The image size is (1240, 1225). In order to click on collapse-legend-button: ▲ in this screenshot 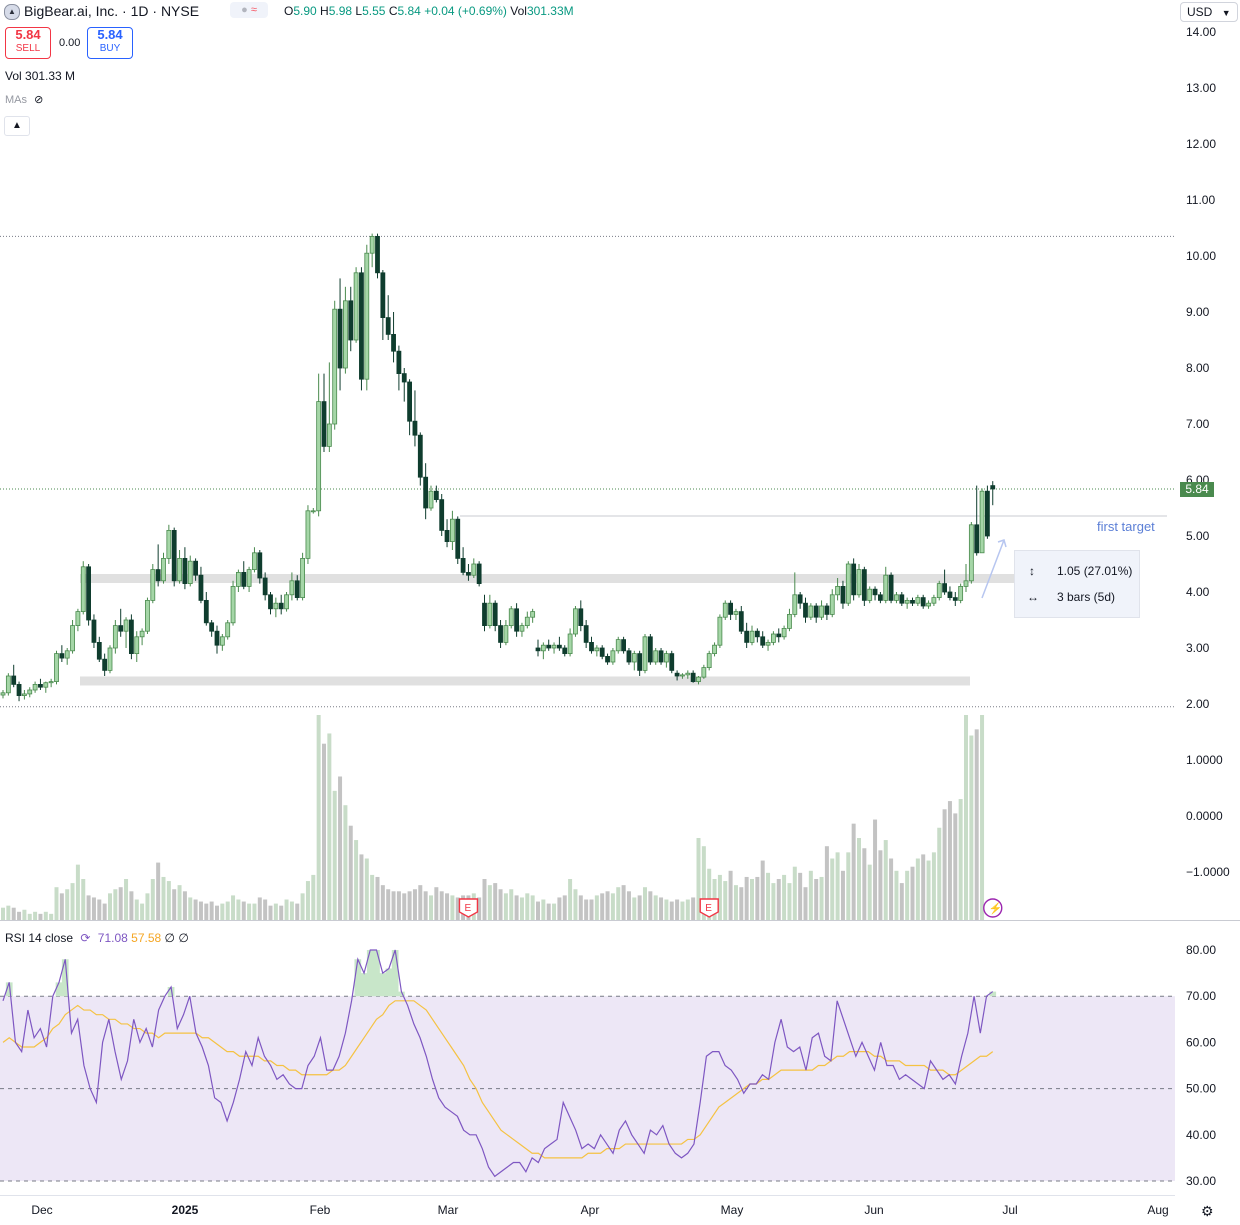, I will do `click(17, 126)`.